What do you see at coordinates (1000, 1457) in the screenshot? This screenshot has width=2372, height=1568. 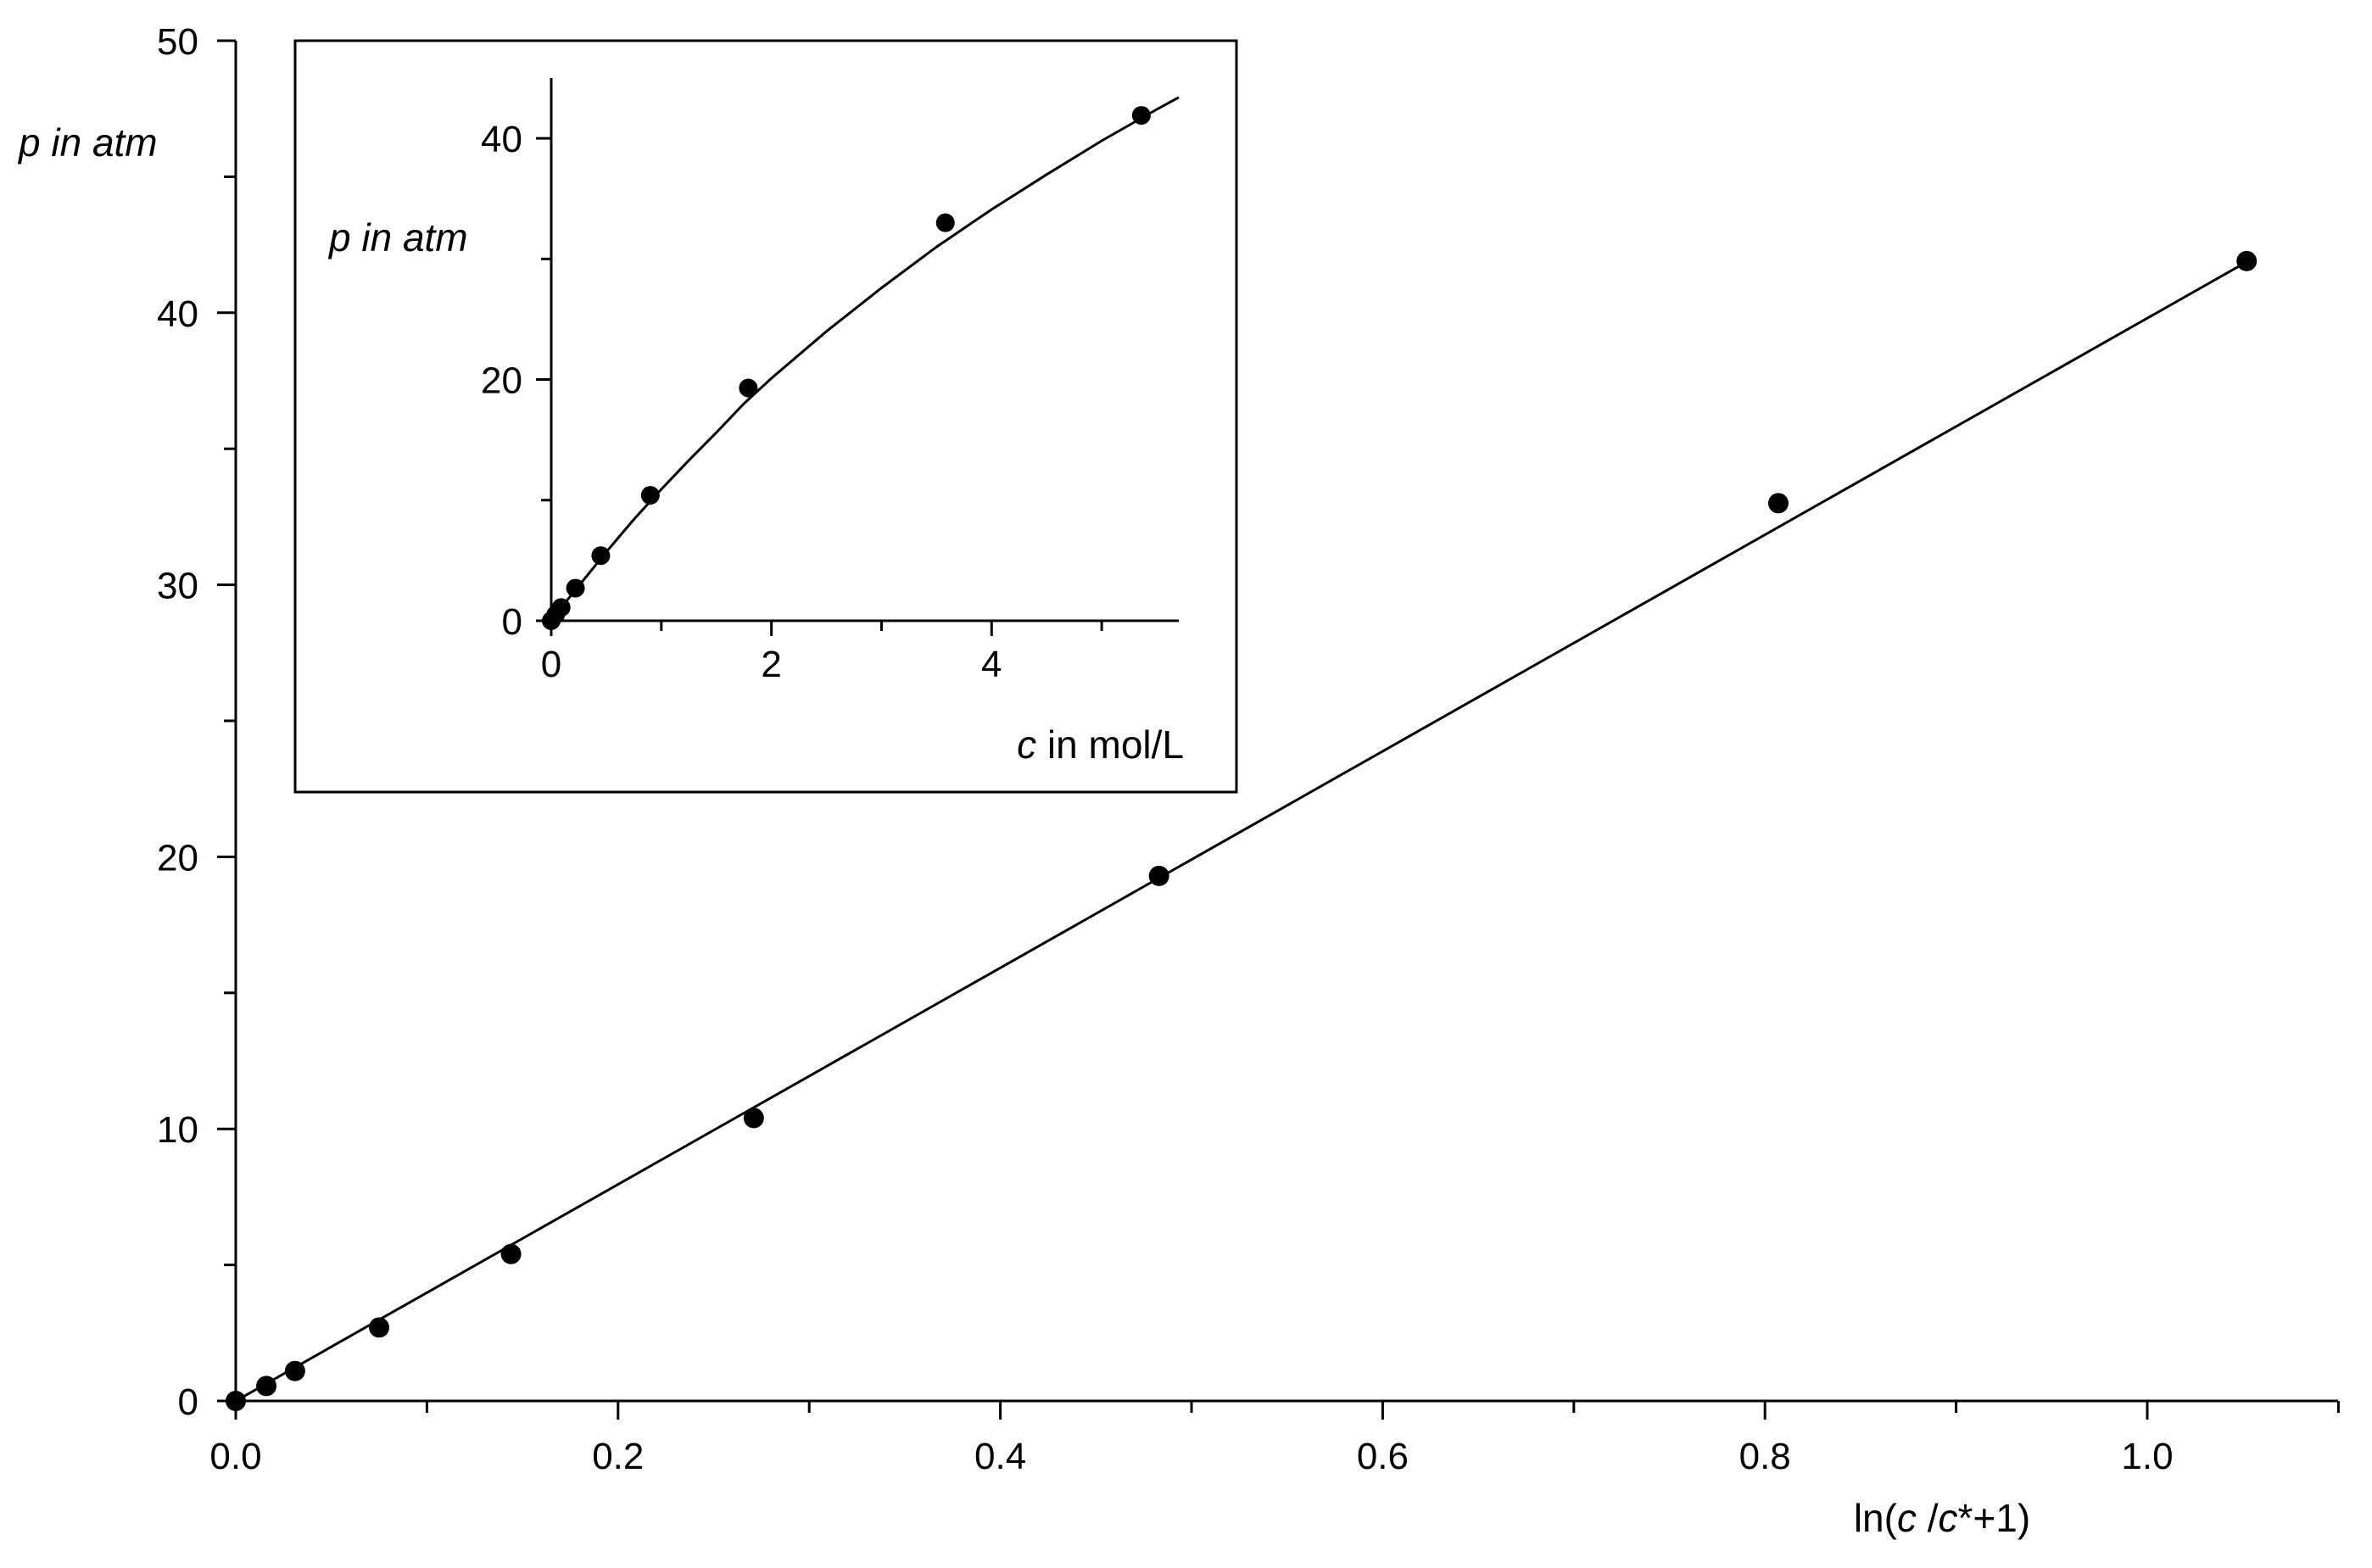 I see `x-tick-label: 0.4` at bounding box center [1000, 1457].